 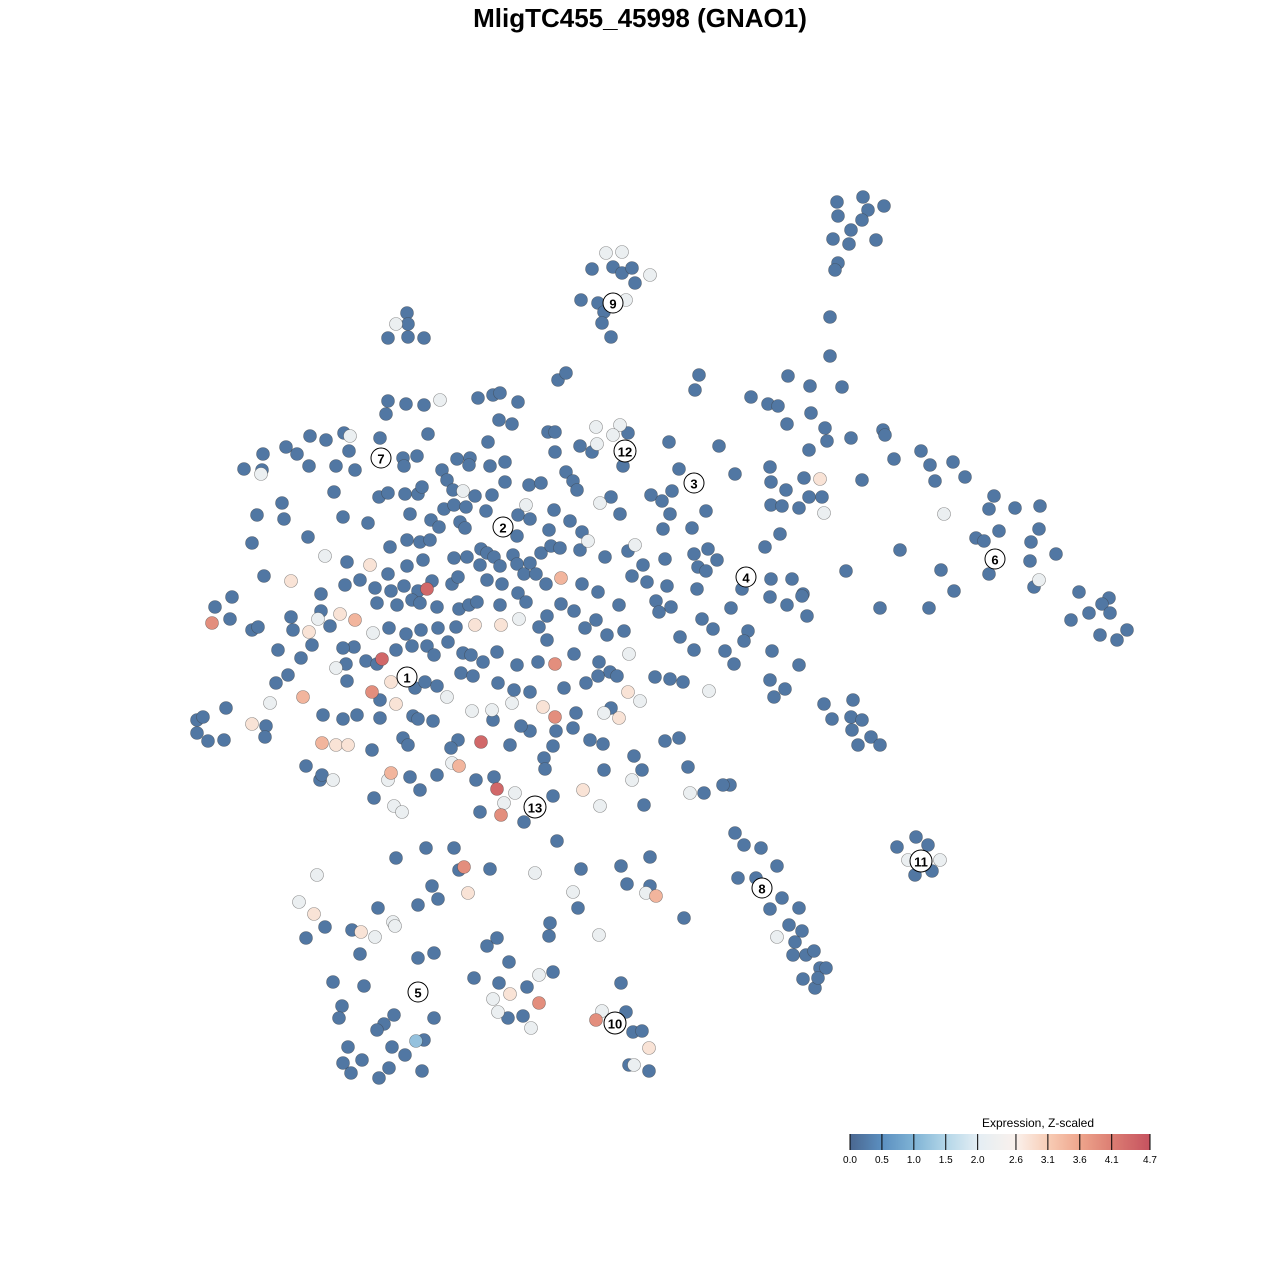 What do you see at coordinates (535, 808) in the screenshot?
I see `cluster-label-text: 13` at bounding box center [535, 808].